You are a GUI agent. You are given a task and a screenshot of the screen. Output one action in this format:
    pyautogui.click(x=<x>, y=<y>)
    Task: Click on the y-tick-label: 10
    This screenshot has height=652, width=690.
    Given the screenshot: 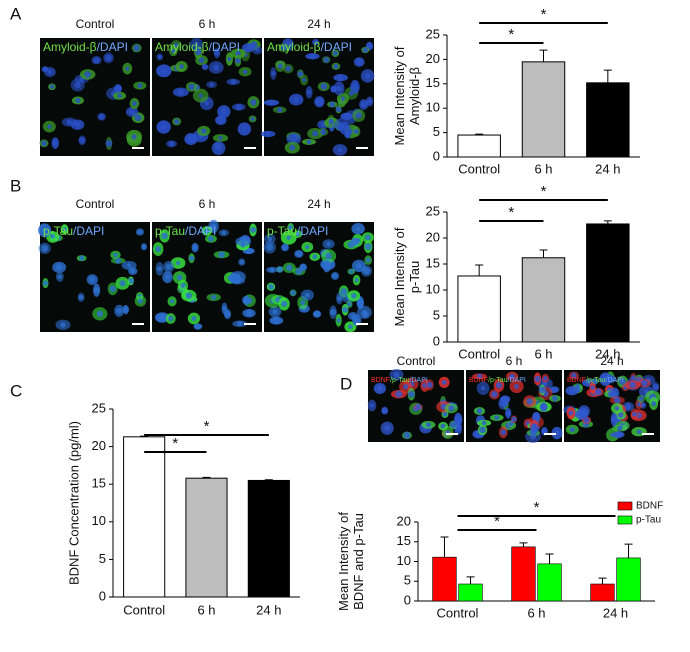 What is the action you would take?
    pyautogui.click(x=433, y=107)
    